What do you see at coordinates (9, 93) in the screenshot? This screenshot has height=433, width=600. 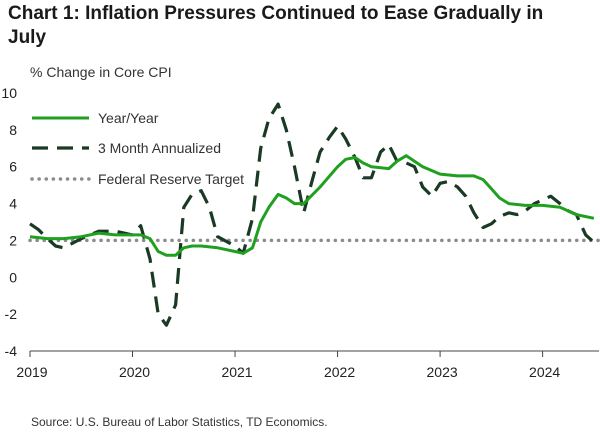 I see `y-tick-label: 10` at bounding box center [9, 93].